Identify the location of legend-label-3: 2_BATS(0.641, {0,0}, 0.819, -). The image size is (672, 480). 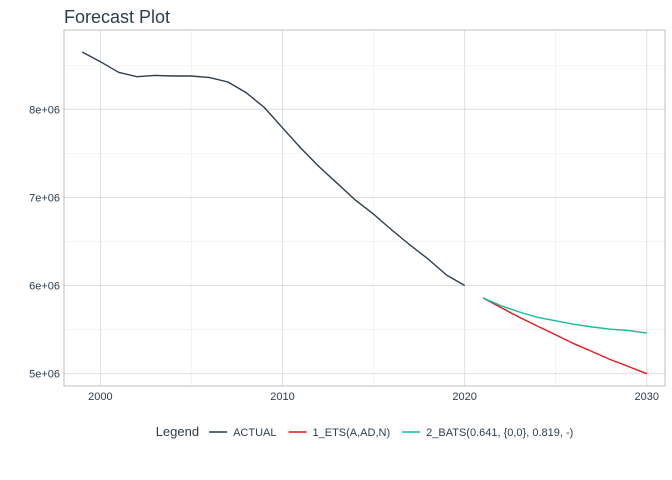
(499, 433).